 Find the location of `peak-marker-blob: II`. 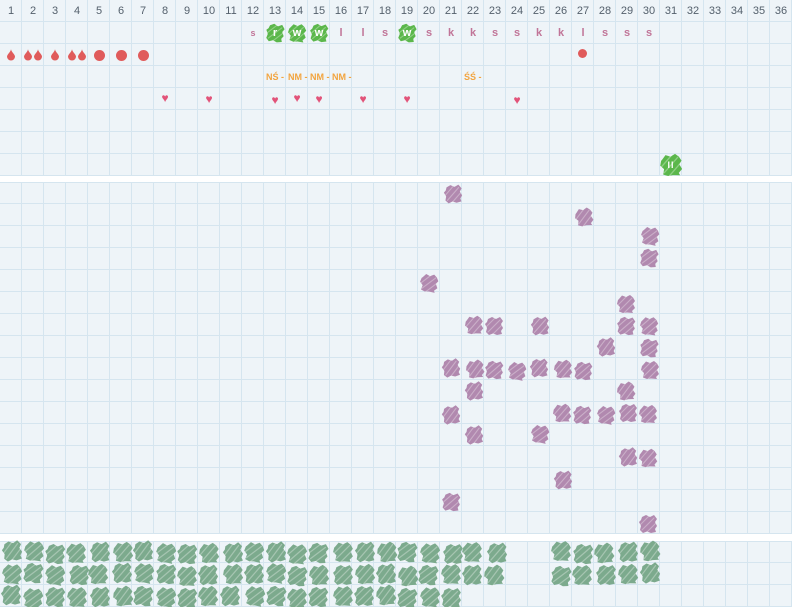

peak-marker-blob: II is located at coordinates (671, 165).